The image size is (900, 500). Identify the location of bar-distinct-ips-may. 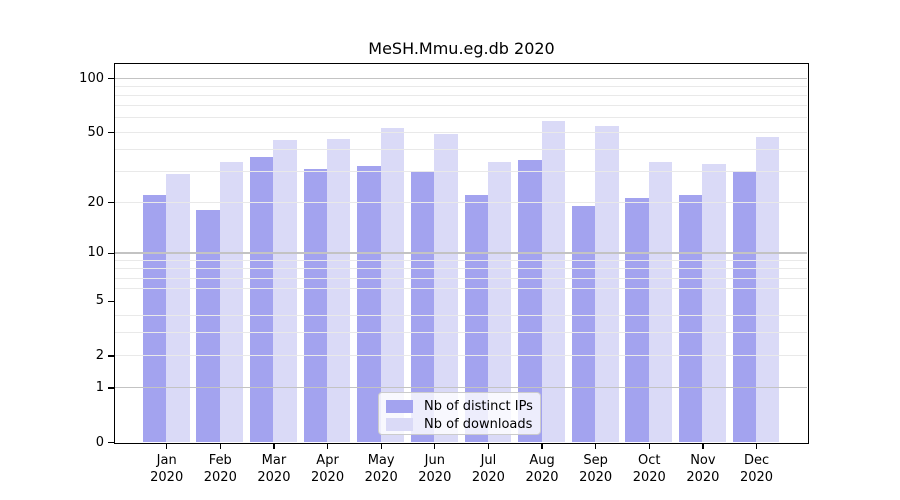
(369, 304).